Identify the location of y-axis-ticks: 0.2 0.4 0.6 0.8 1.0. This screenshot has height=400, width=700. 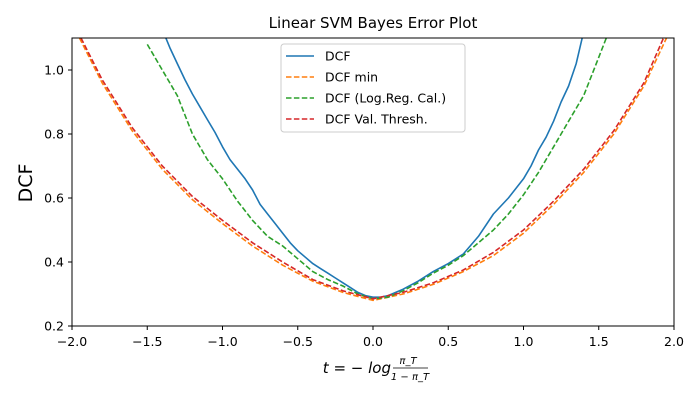
(58, 198).